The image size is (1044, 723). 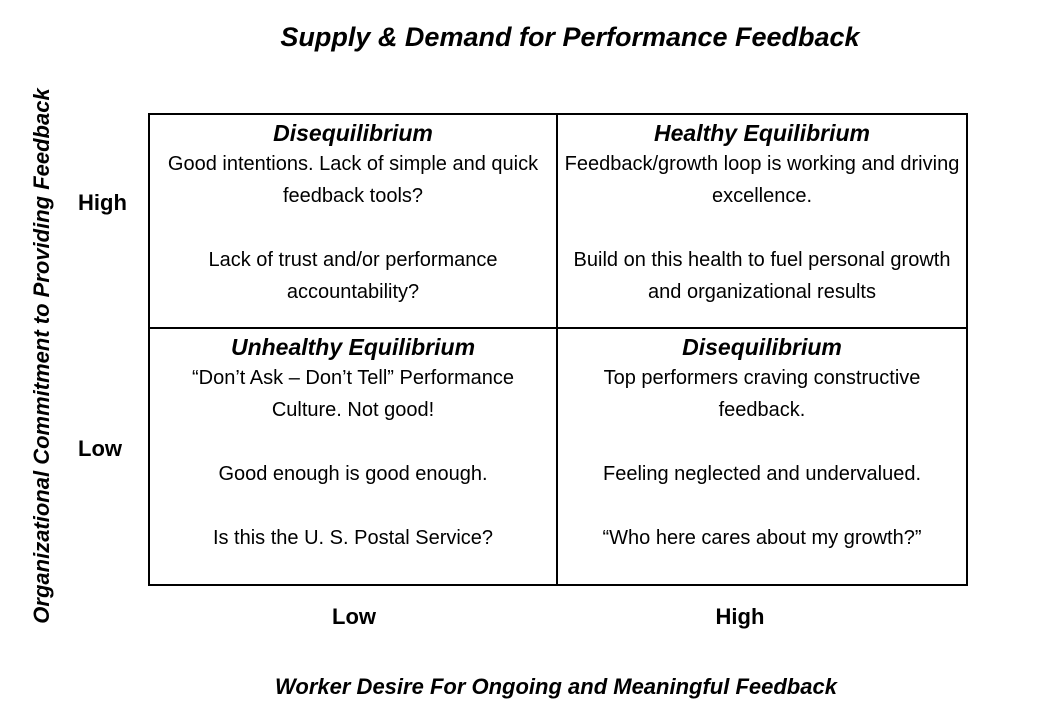 What do you see at coordinates (353, 347) in the screenshot?
I see `quadrant-heading: Unhealthy Equilibrium` at bounding box center [353, 347].